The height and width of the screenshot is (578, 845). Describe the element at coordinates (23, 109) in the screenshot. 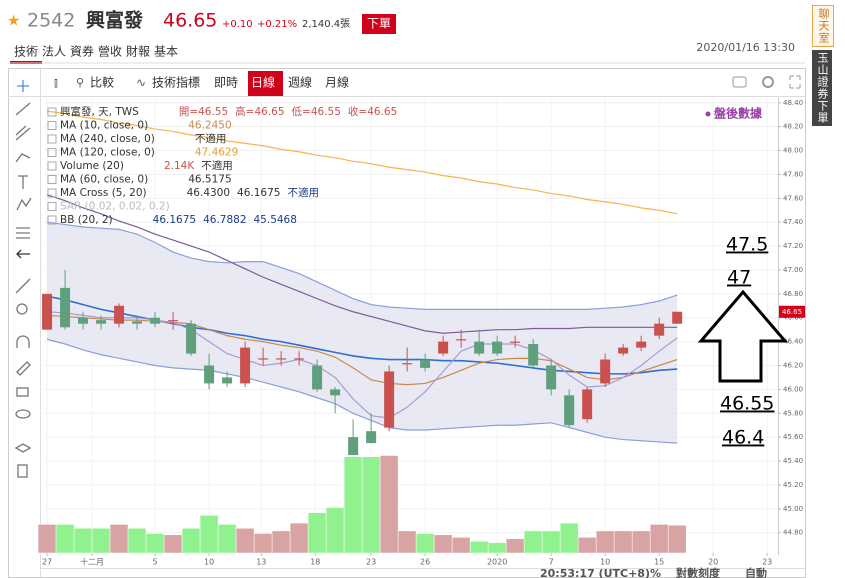

I see `line-tool` at that location.